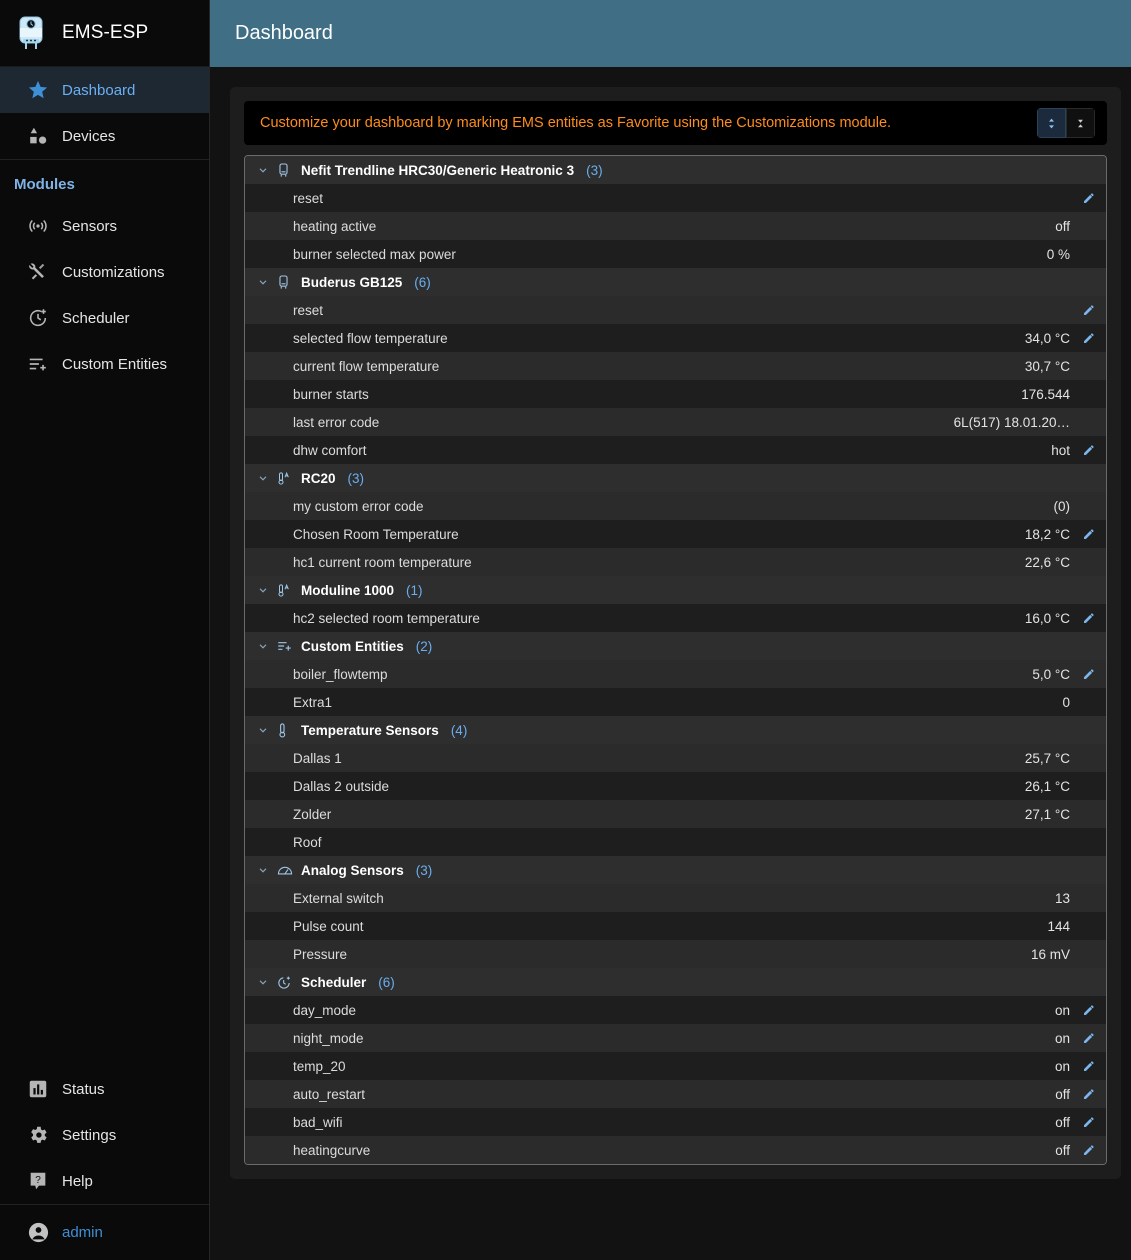 The image size is (1131, 1260). What do you see at coordinates (374, 254) in the screenshot?
I see `entity-name: burner selected max power` at bounding box center [374, 254].